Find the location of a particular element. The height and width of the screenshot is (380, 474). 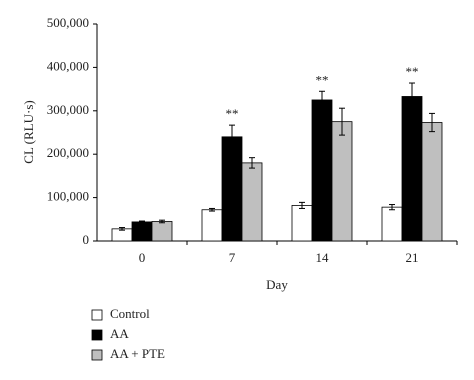

x-tick-label: 7 is located at coordinates (232, 257).